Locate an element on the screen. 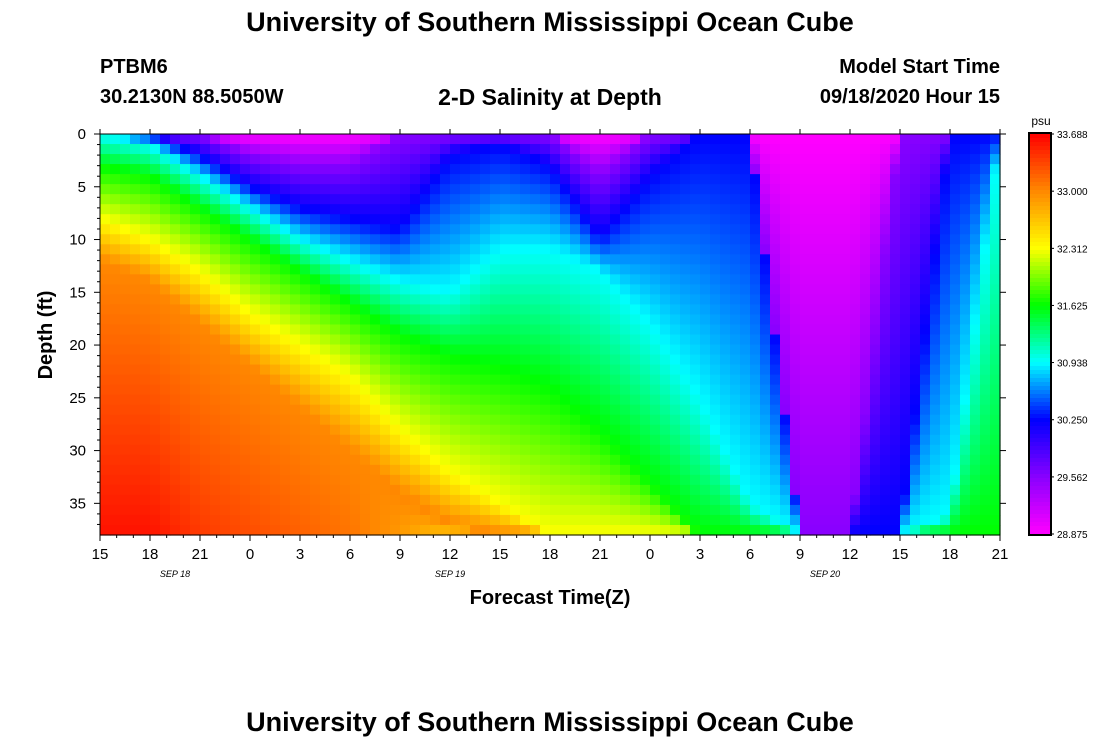 Image resolution: width=1100 pixels, height=750 pixels. x-tick-label: 0 is located at coordinates (650, 554).